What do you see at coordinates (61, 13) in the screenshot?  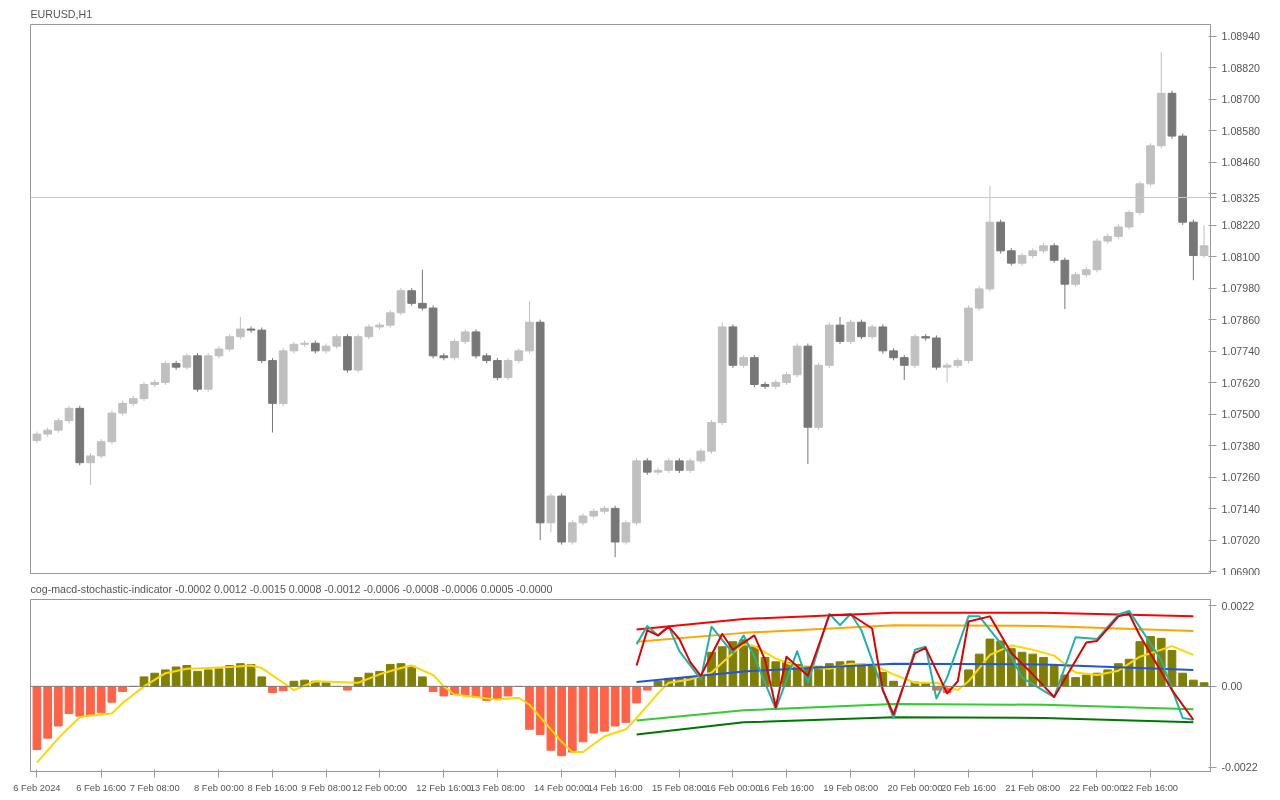 I see `chart-title: EURUSD,H1` at bounding box center [61, 13].